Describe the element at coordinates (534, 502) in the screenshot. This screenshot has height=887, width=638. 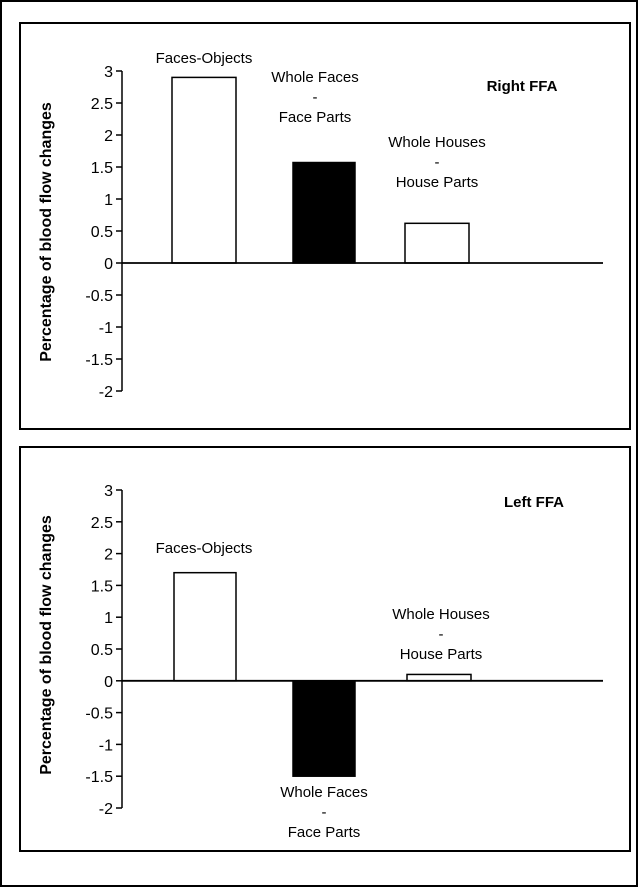
I see `chart-title: Left FFA` at that location.